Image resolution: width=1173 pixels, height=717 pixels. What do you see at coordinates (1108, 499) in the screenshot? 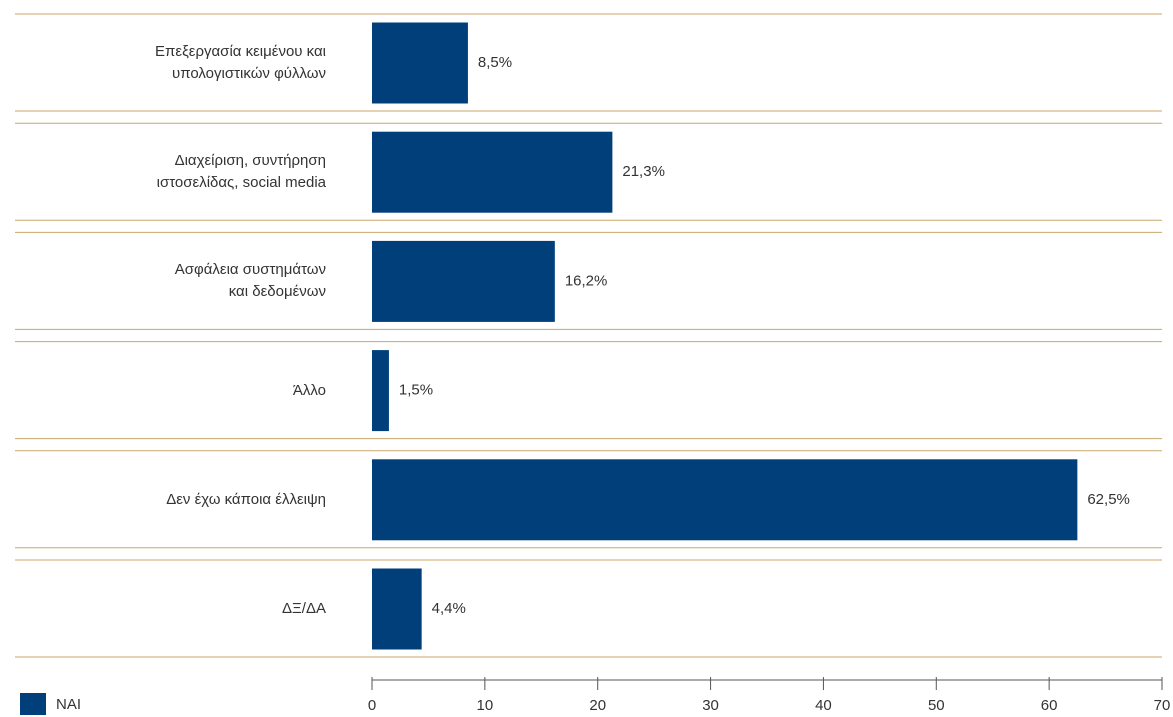
I see `value-label: 62,5%` at bounding box center [1108, 499].